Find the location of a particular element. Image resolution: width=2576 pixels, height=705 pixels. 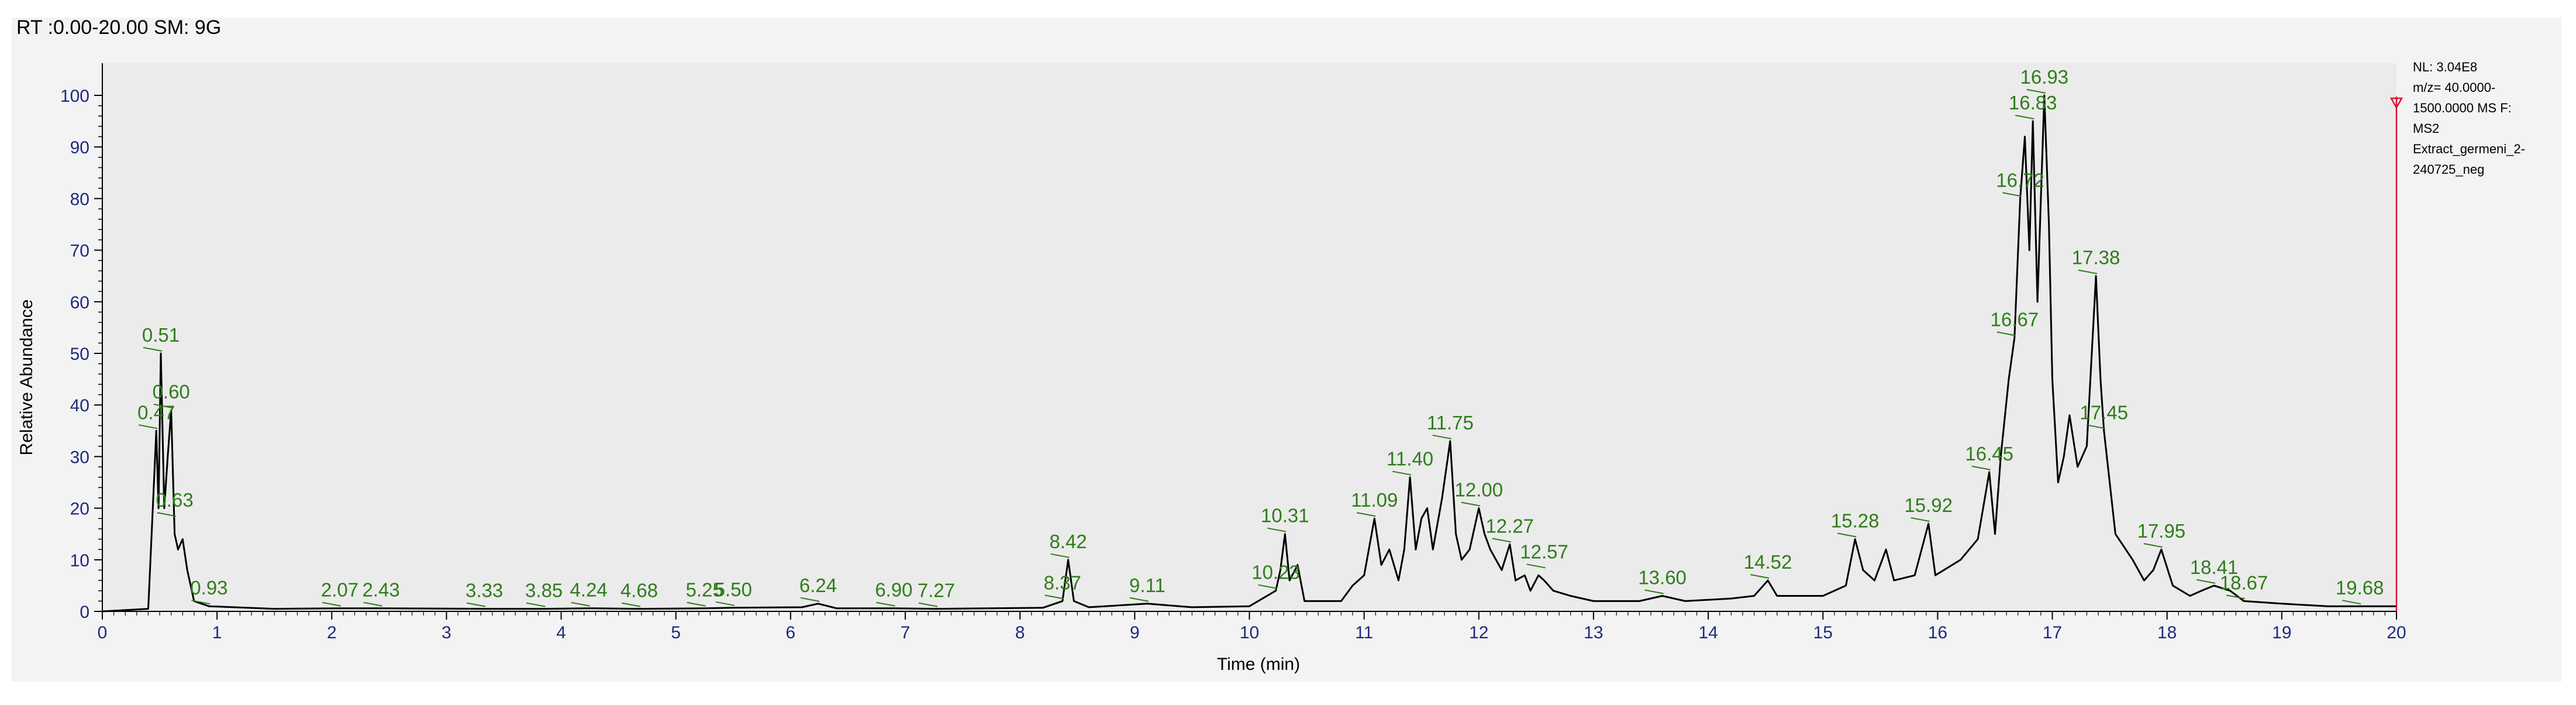

peak-label: 9.11 is located at coordinates (1147, 585).